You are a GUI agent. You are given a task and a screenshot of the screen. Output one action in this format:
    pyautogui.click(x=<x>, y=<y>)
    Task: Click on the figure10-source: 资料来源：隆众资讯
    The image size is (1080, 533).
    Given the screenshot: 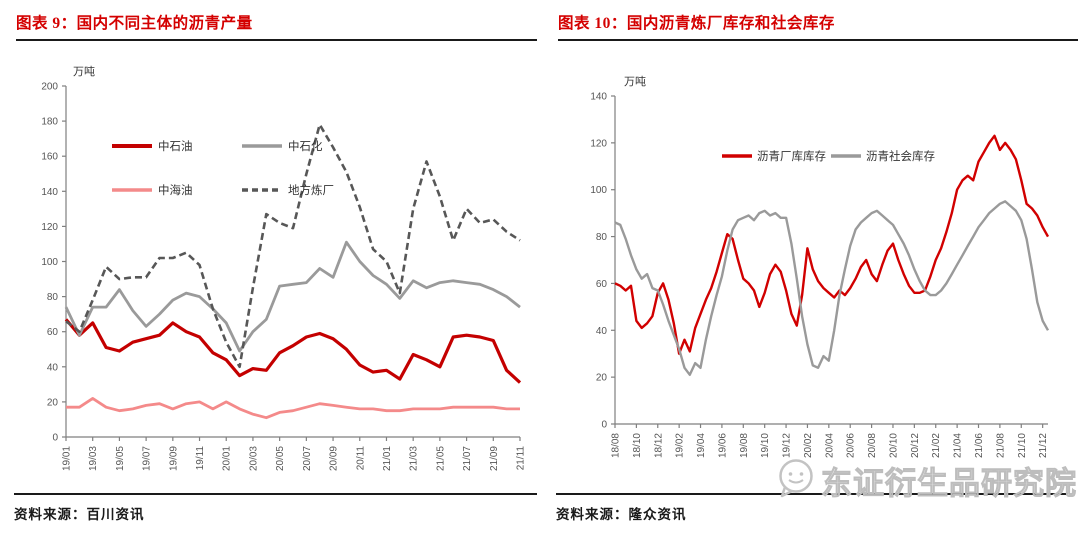 What is the action you would take?
    pyautogui.click(x=812, y=508)
    